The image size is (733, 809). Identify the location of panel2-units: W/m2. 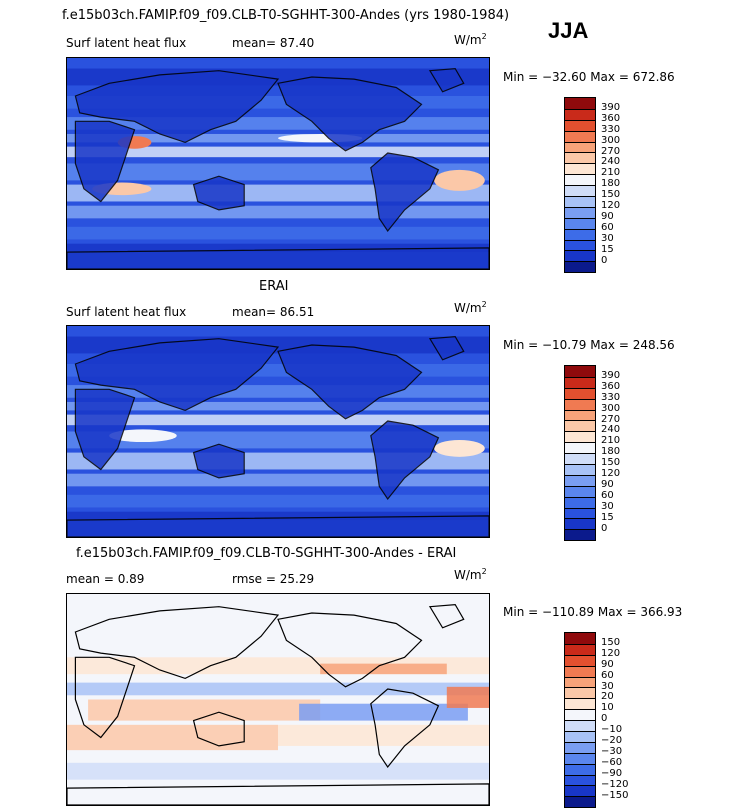
(470, 307).